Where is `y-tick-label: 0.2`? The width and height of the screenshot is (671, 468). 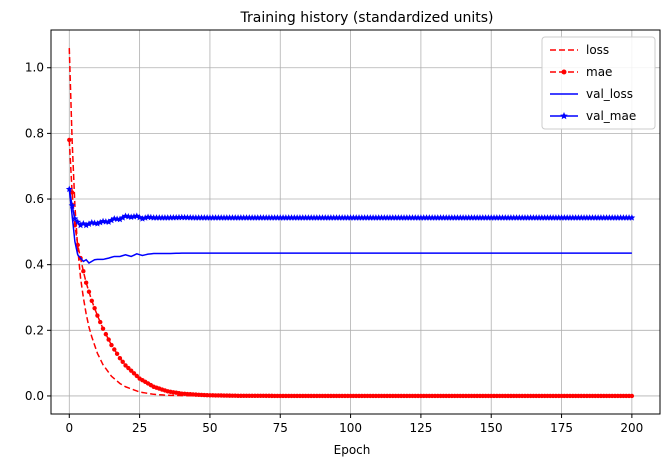 y-tick-label: 0.2 is located at coordinates (34, 330).